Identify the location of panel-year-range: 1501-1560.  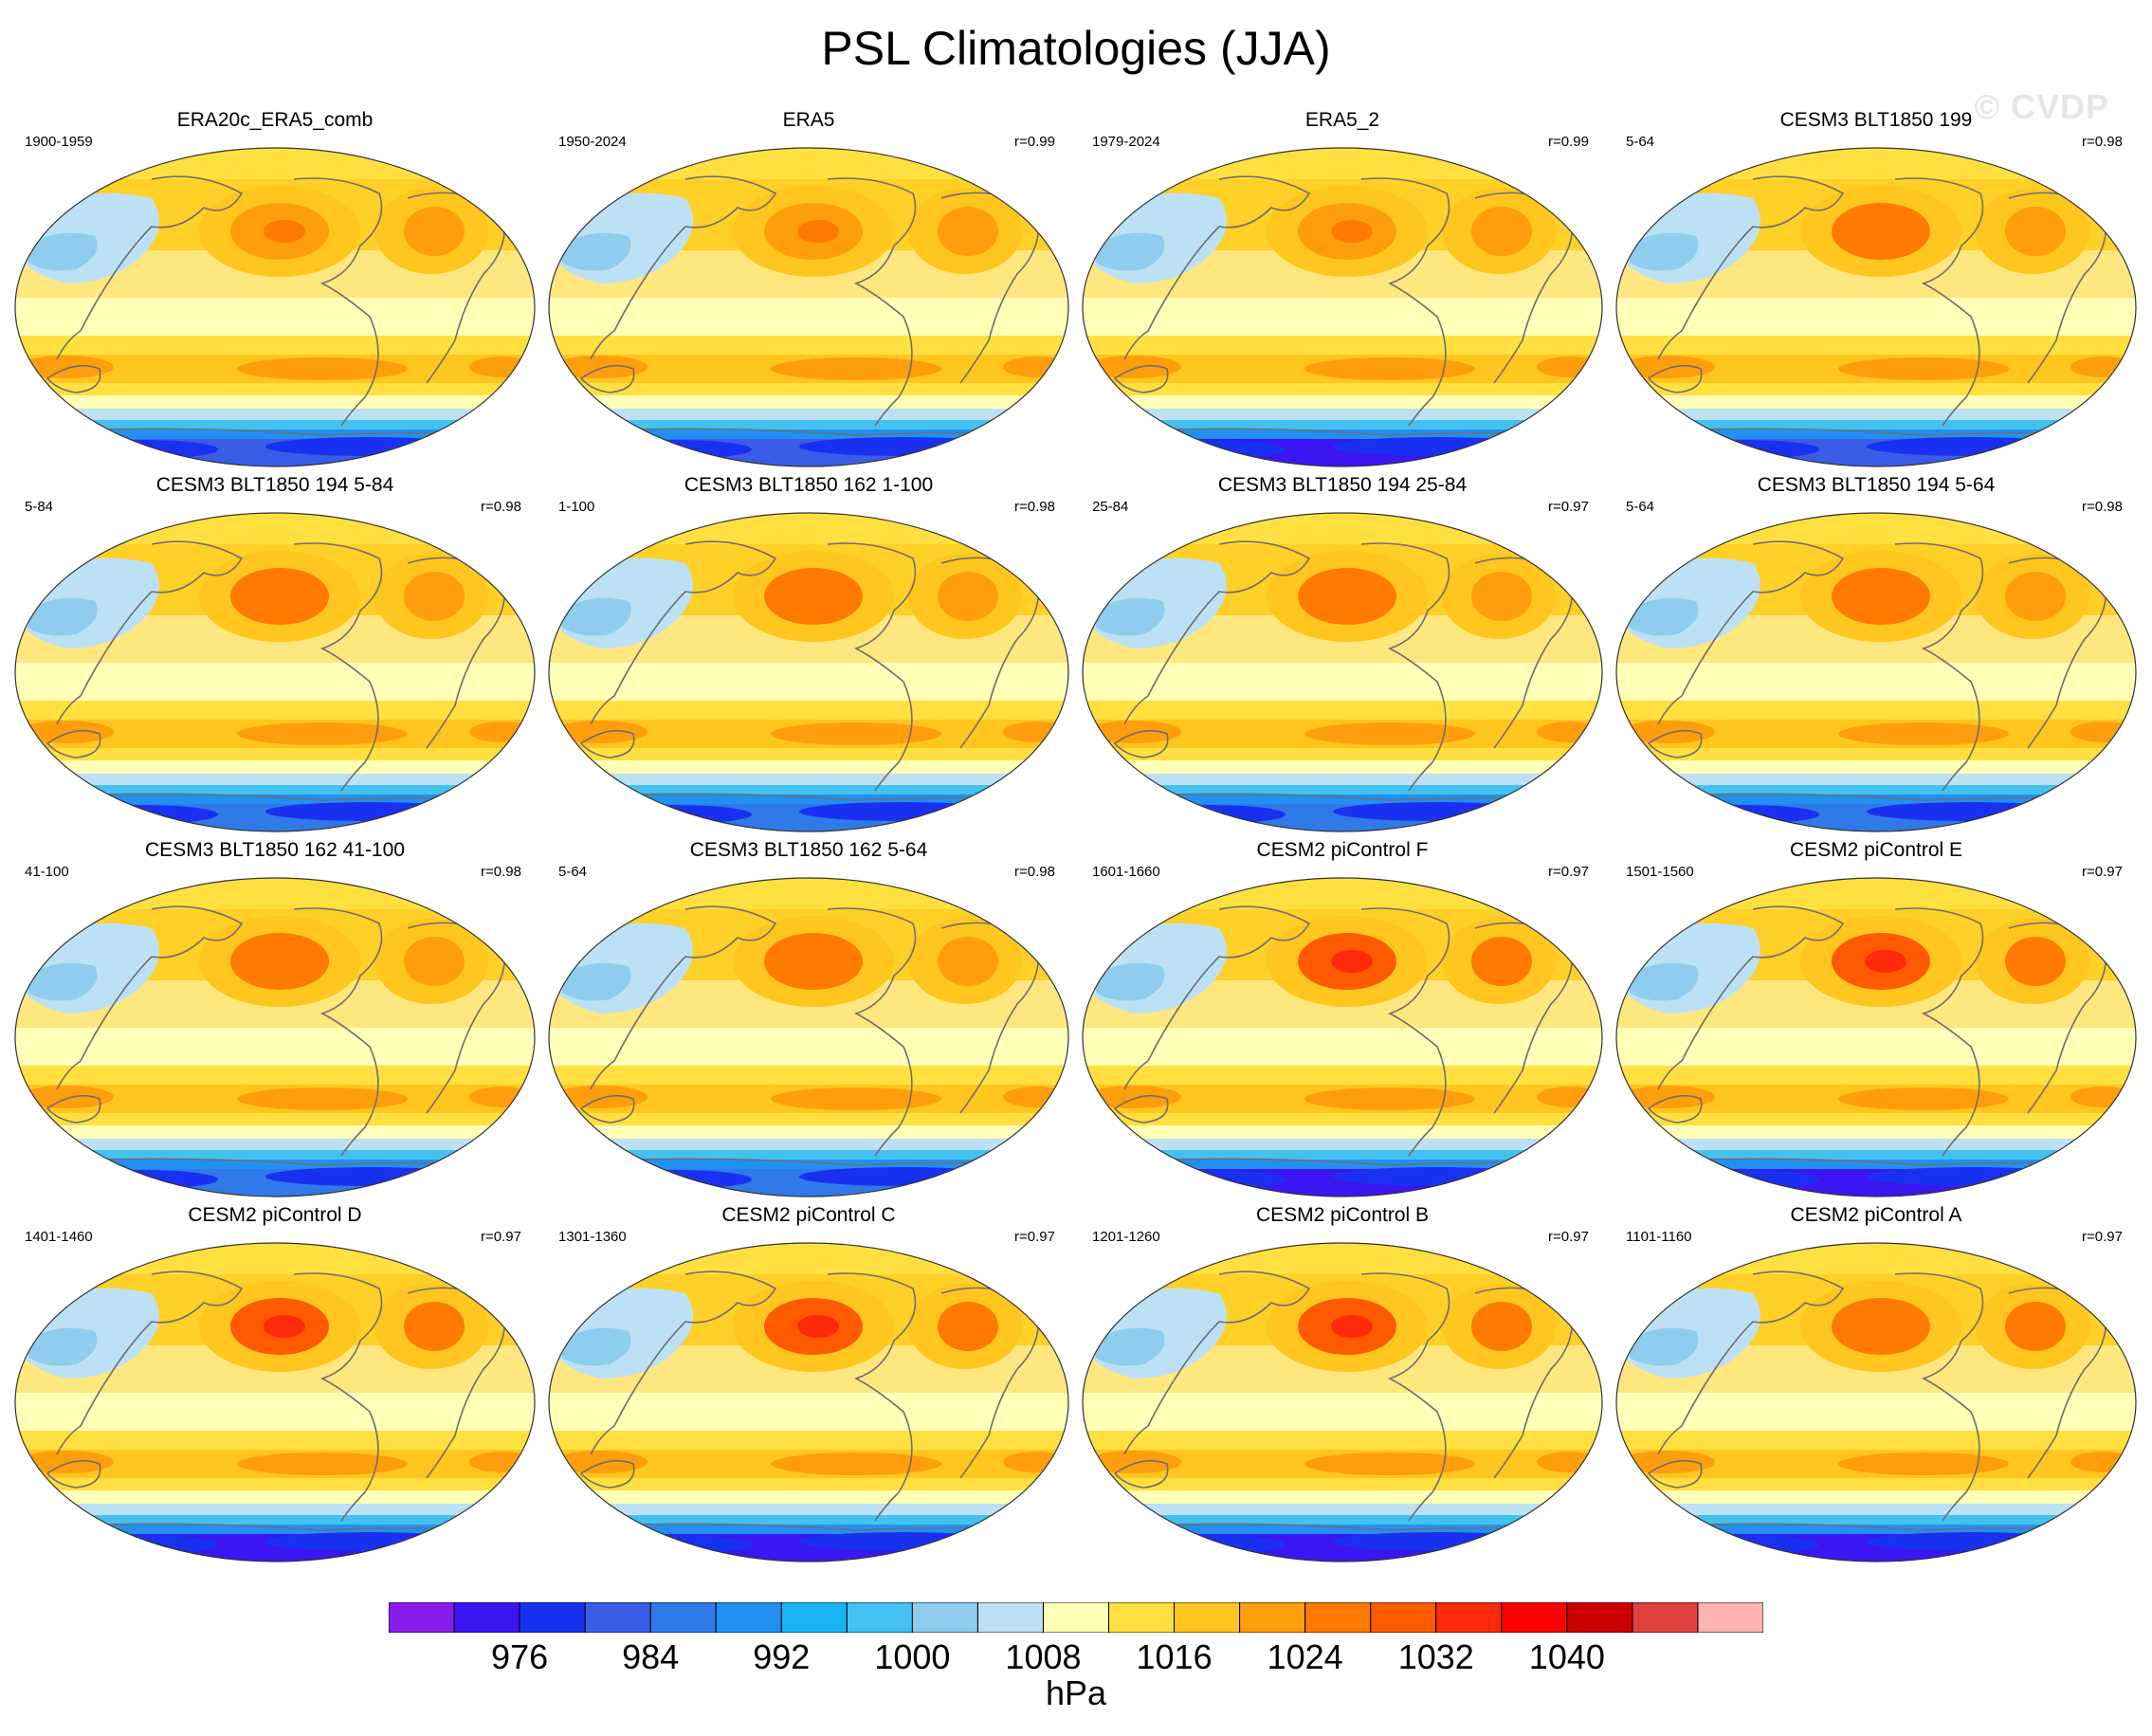
(1660, 872).